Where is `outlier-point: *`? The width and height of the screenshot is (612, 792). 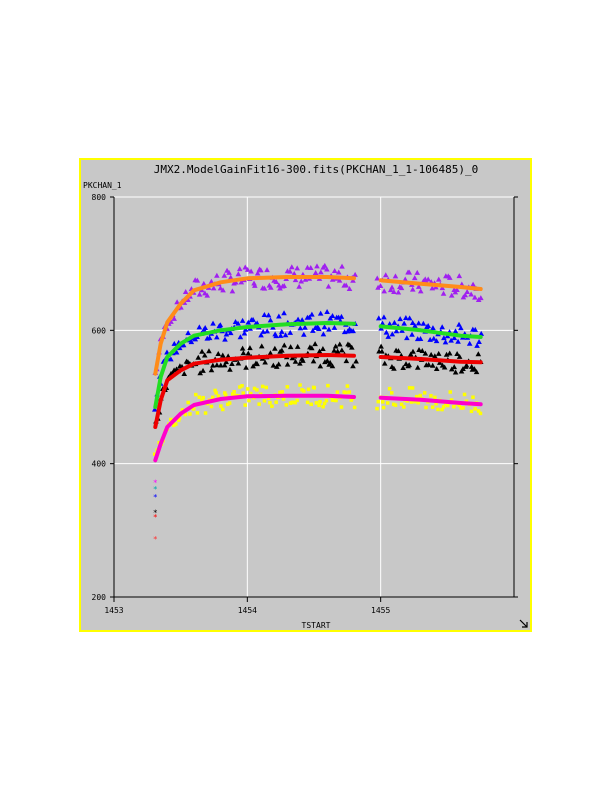
outlier-point: * is located at coordinates (155, 482).